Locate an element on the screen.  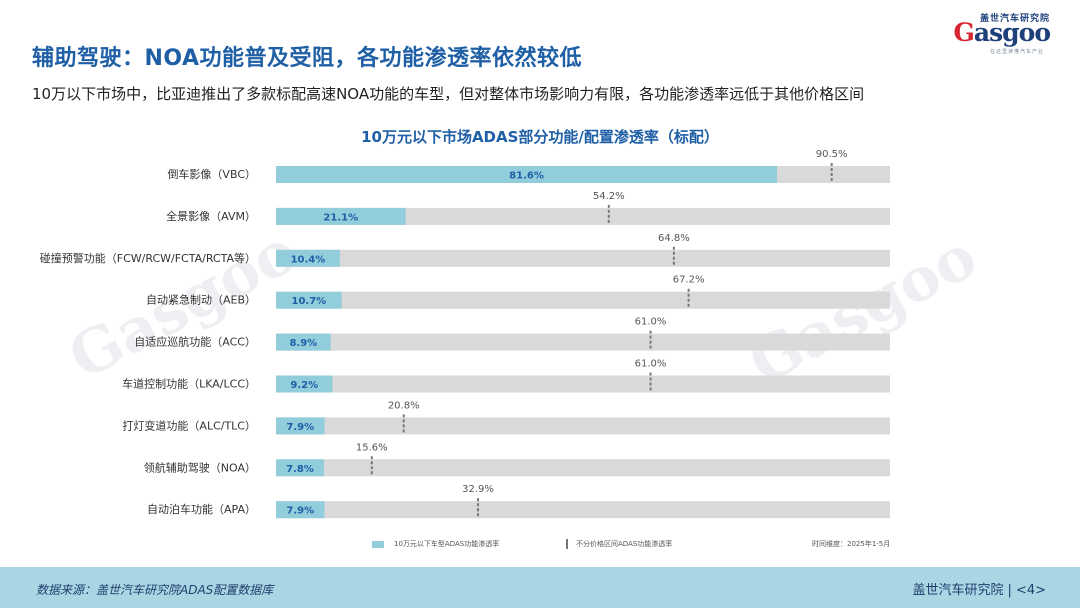
gasgoo-logo: 盖世汽车研究院 Gasgoo 在这里读懂汽车产业 is located at coordinates (994, 31).